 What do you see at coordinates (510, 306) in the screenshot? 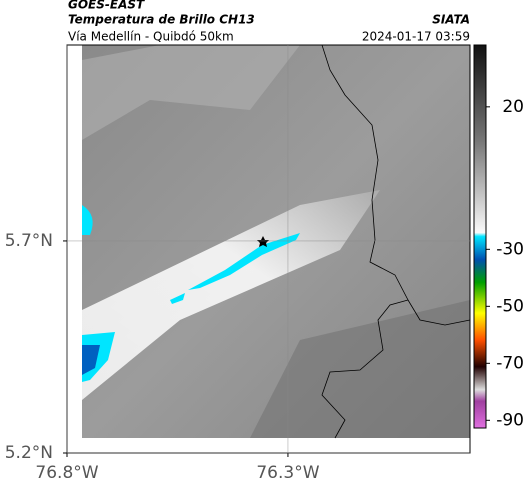
I see `colorbar-tick-label: -50` at bounding box center [510, 306].